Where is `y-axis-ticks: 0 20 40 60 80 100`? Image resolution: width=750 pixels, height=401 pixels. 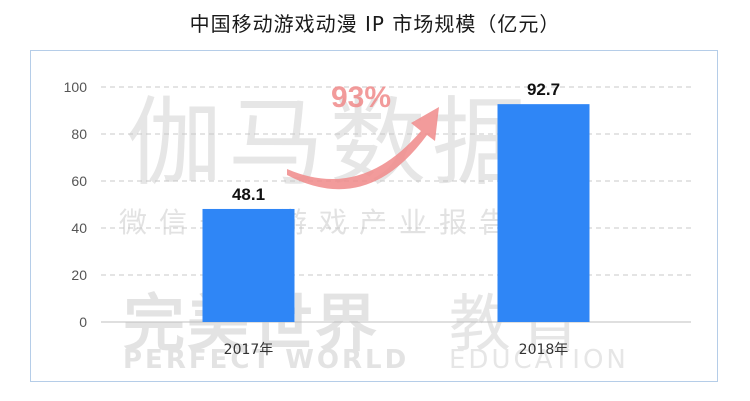
y-axis-ticks: 0 20 40 60 80 100 is located at coordinates (76, 204).